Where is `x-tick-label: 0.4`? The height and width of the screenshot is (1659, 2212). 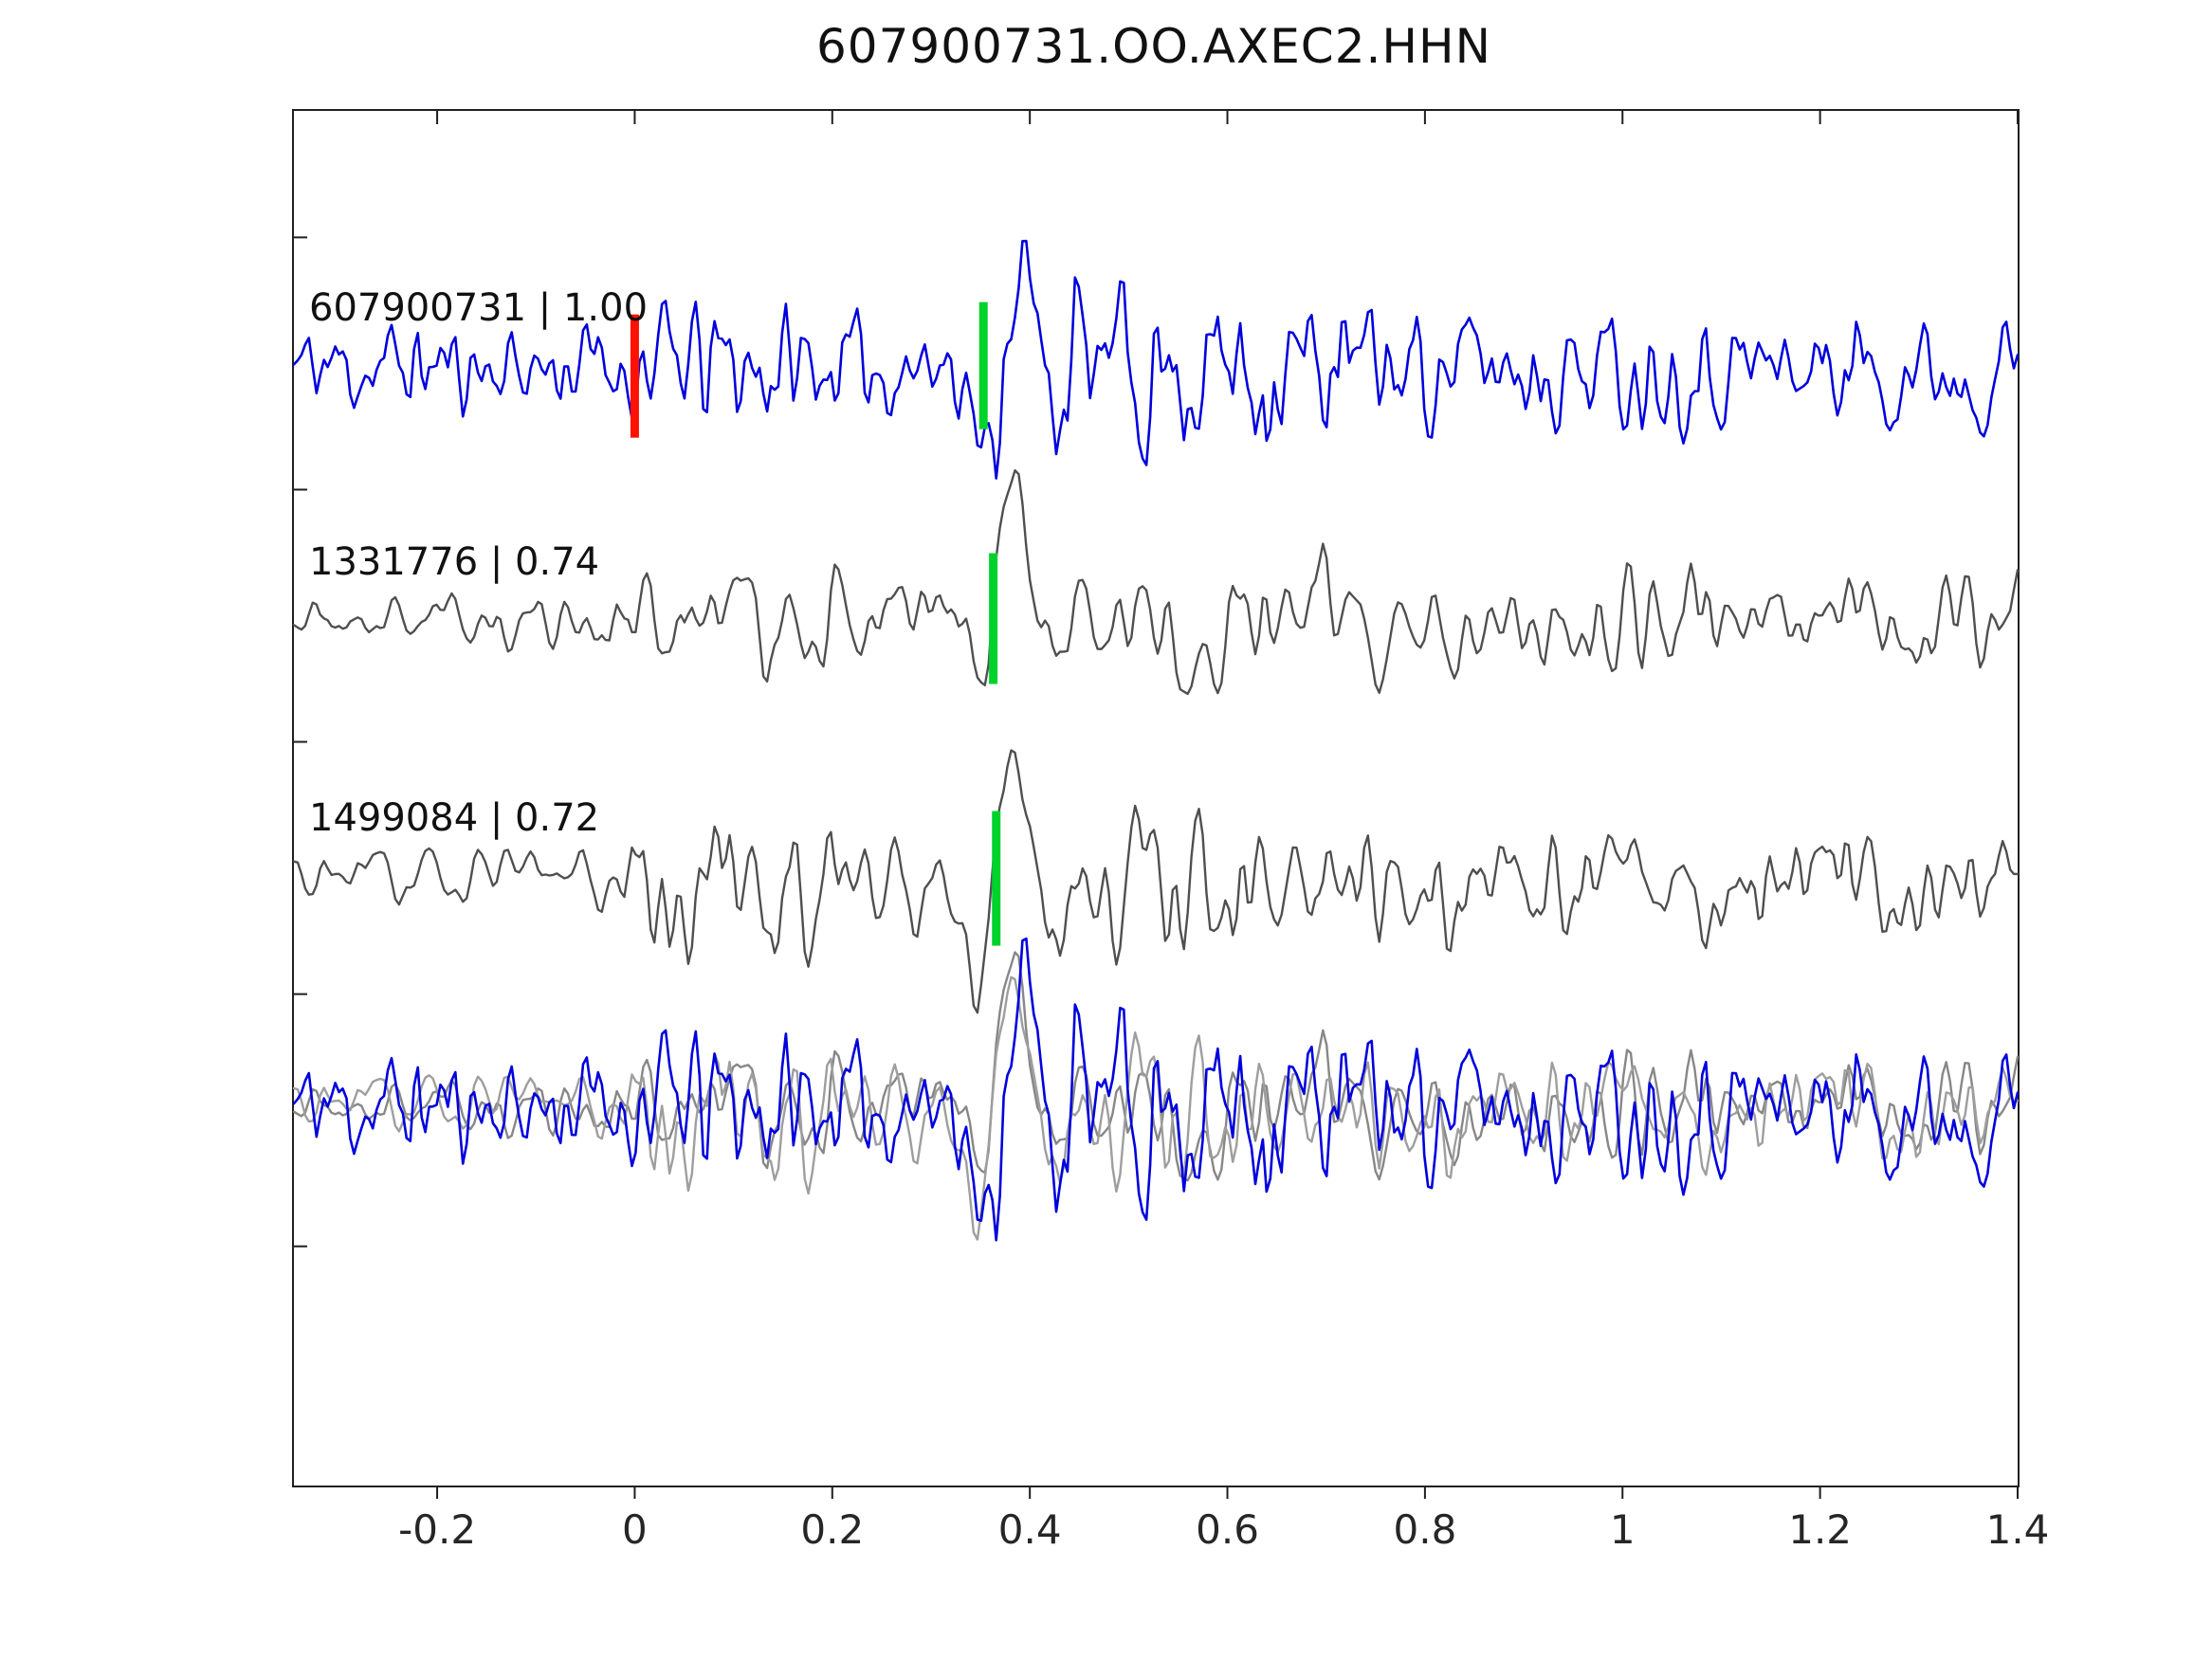 x-tick-label: 0.4 is located at coordinates (1029, 1529).